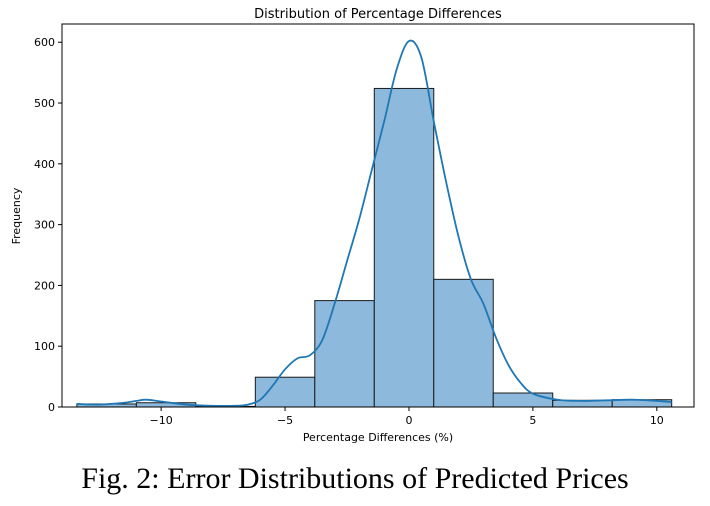 Image resolution: width=710 pixels, height=506 pixels. What do you see at coordinates (16, 215) in the screenshot?
I see `y-axis-label: Frequency` at bounding box center [16, 215].